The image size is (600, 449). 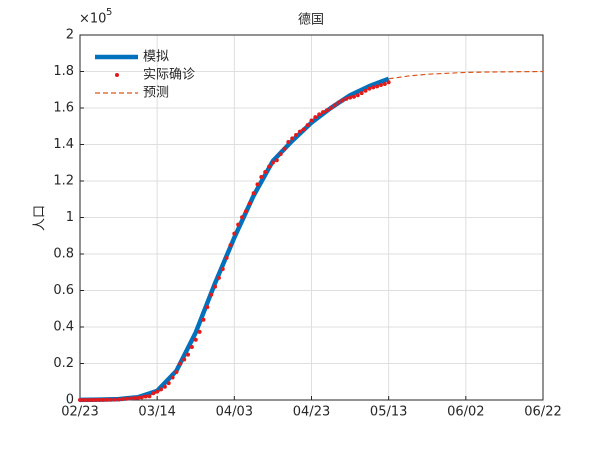 I want to click on legend-marker, so click(x=117, y=75).